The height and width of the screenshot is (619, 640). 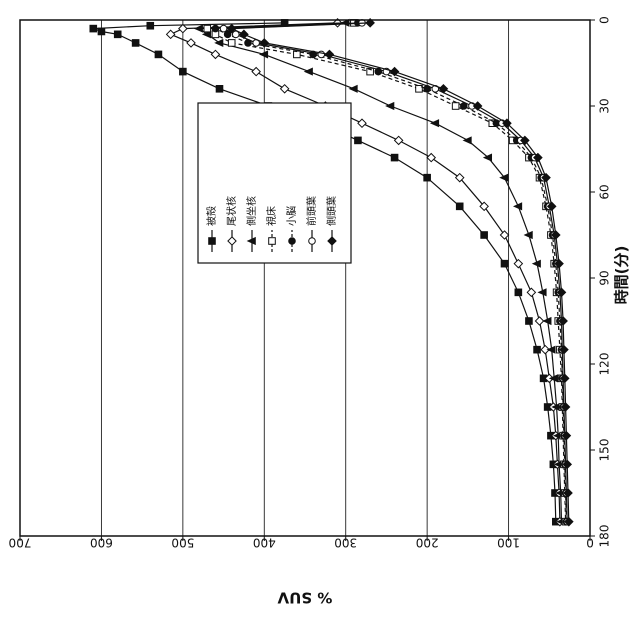 I want to click on time-tick-label: 180, so click(x=605, y=536).